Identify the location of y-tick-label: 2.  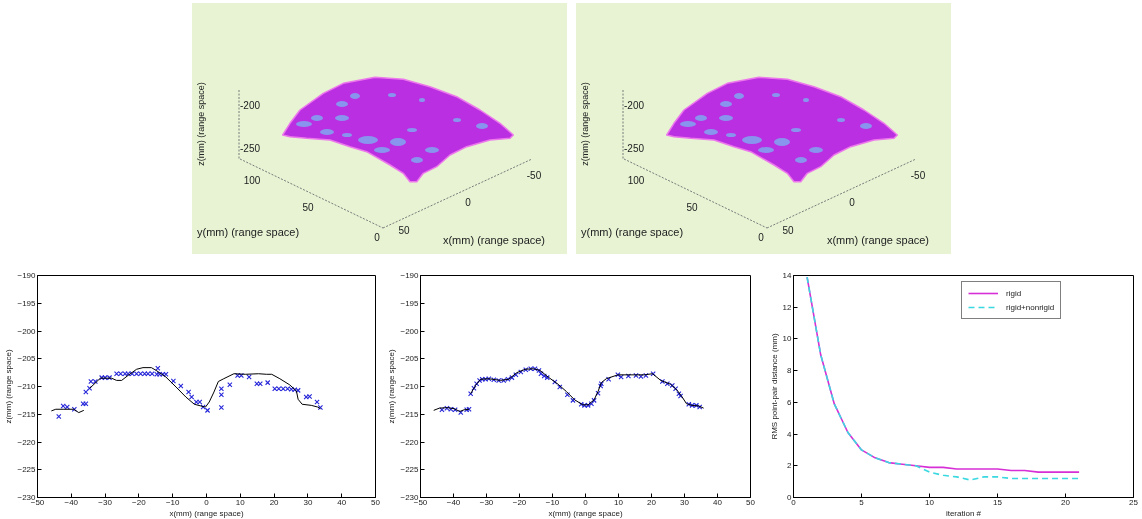
(790, 466).